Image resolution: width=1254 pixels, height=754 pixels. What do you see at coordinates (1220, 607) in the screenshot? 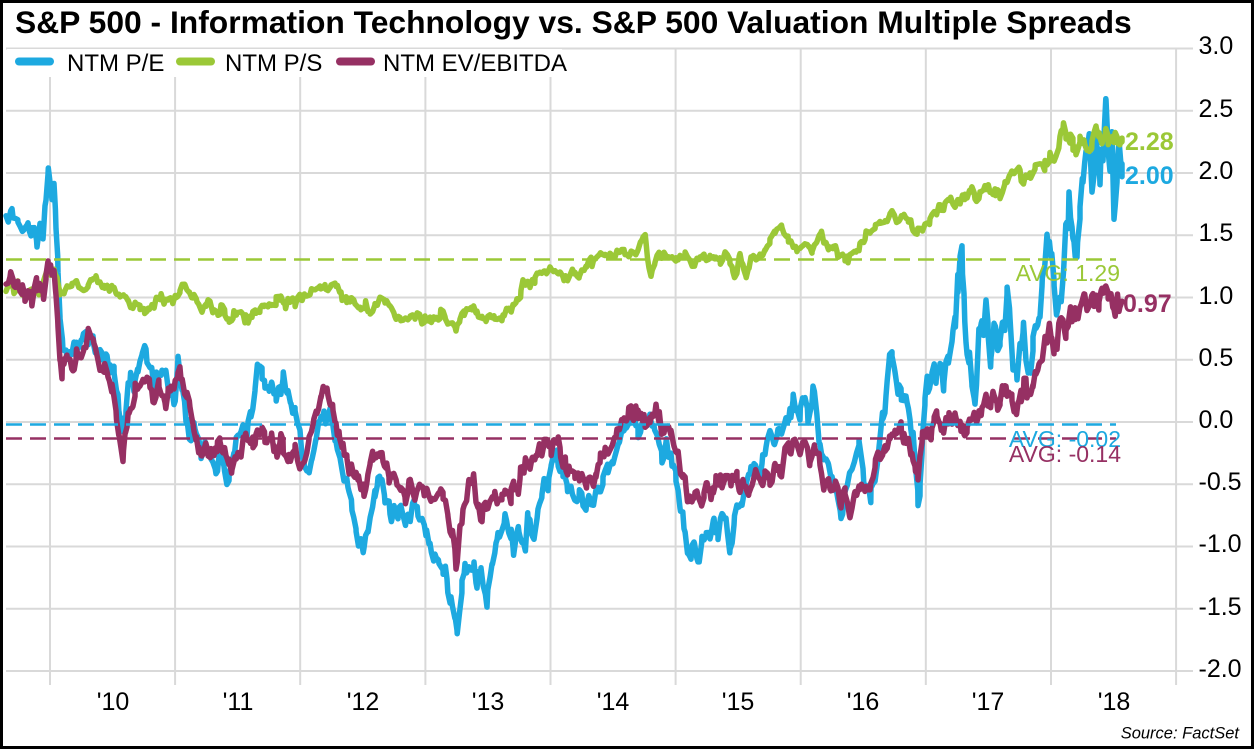
I see `svg-text: -1.5` at bounding box center [1220, 607].